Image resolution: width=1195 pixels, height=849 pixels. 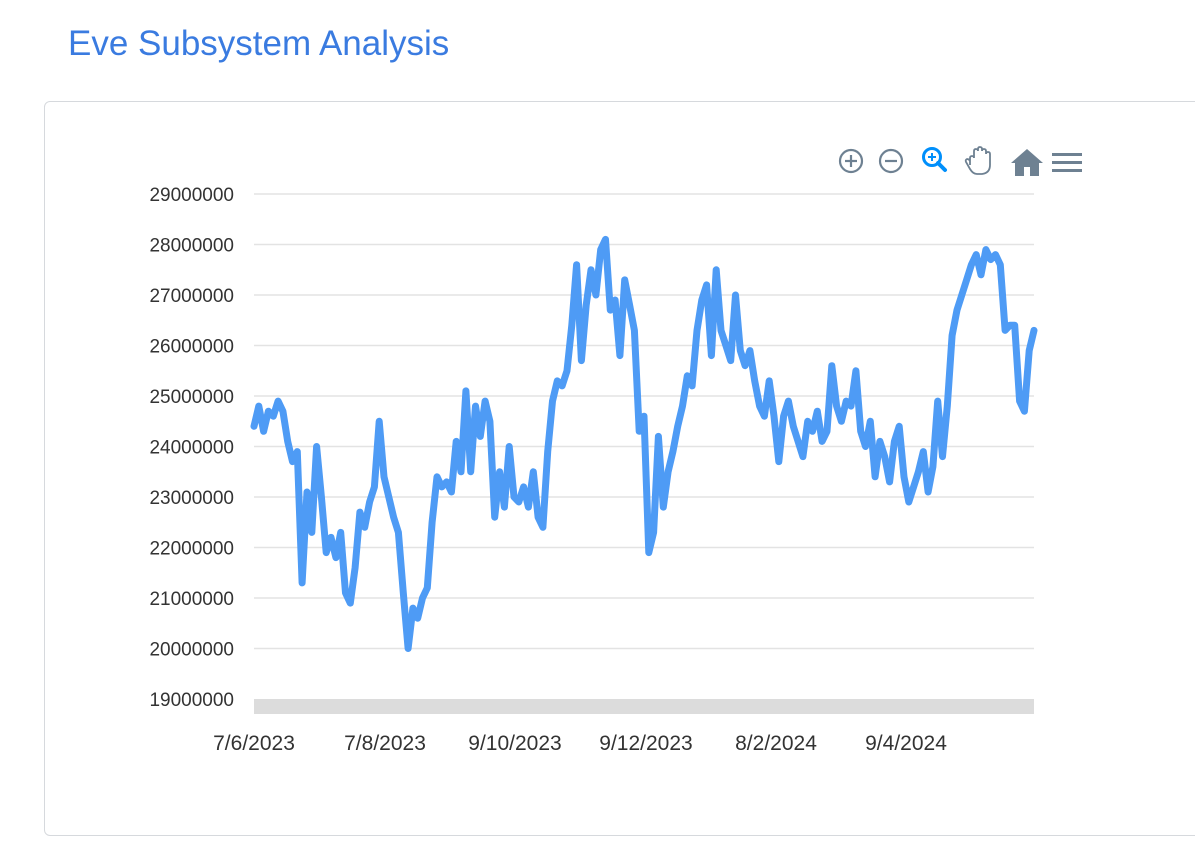 I want to click on y-tick-label: 28000000, so click(x=191, y=246).